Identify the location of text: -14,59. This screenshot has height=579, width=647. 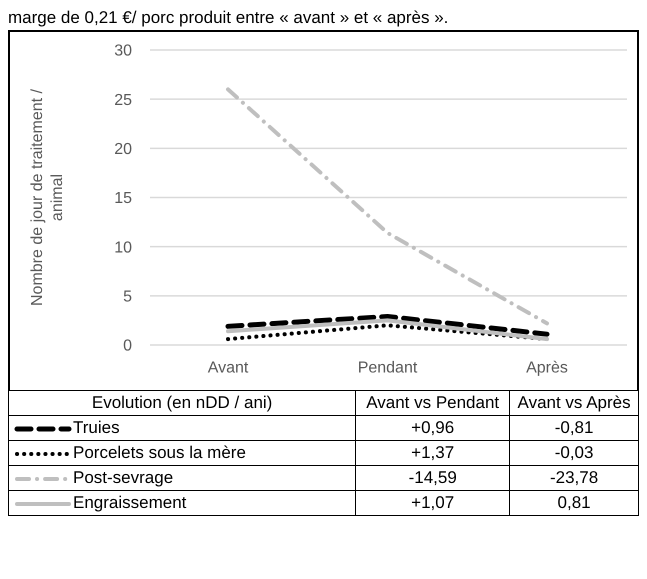
(433, 478).